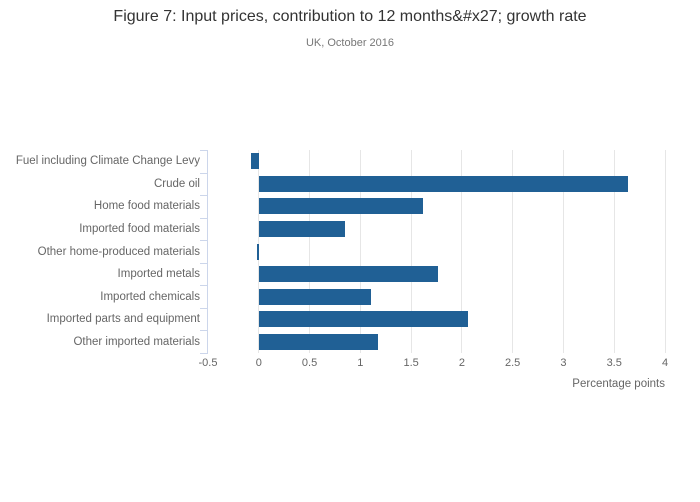 The height and width of the screenshot is (502, 700). I want to click on x-axis-title: Percentage points, so click(618, 384).